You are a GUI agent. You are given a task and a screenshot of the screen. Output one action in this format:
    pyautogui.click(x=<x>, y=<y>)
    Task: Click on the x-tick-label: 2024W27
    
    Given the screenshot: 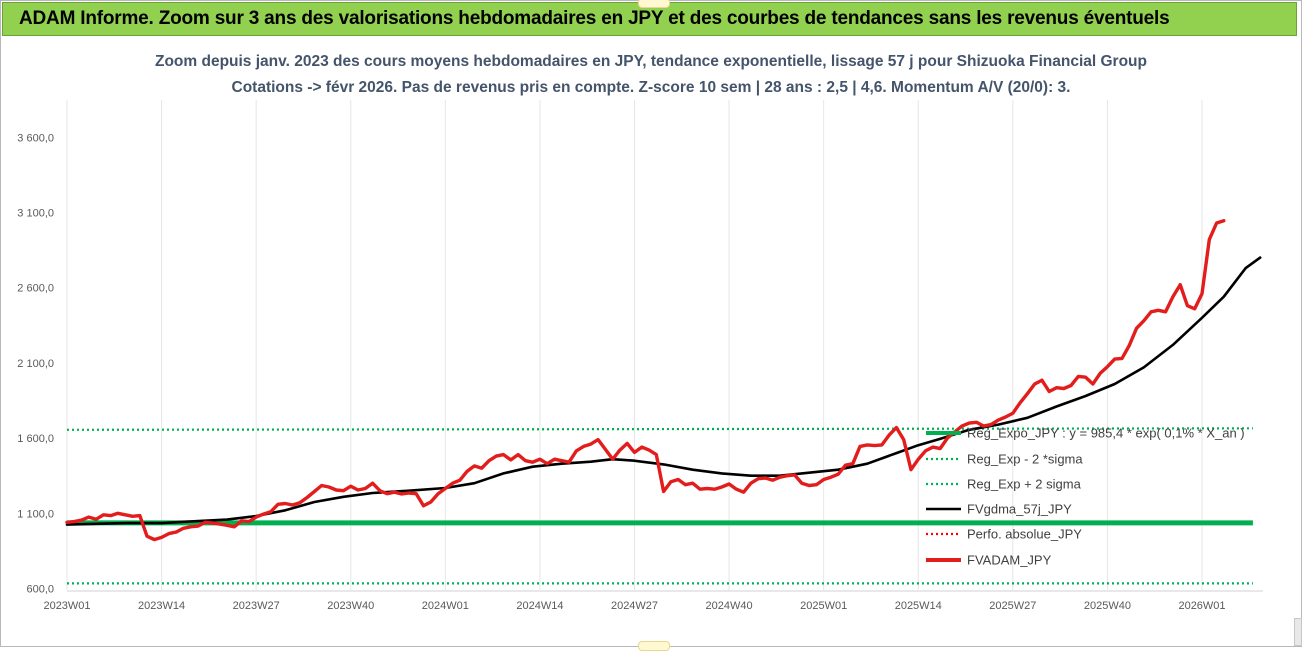 What is the action you would take?
    pyautogui.click(x=634, y=606)
    